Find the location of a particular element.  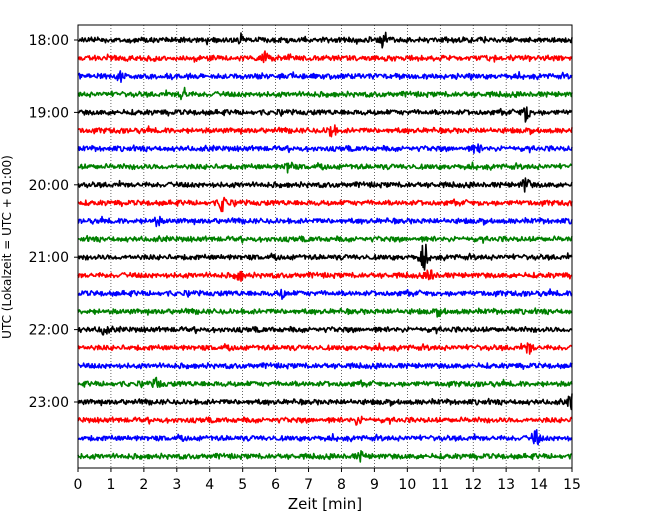

x-tick-label: 14 is located at coordinates (539, 485).